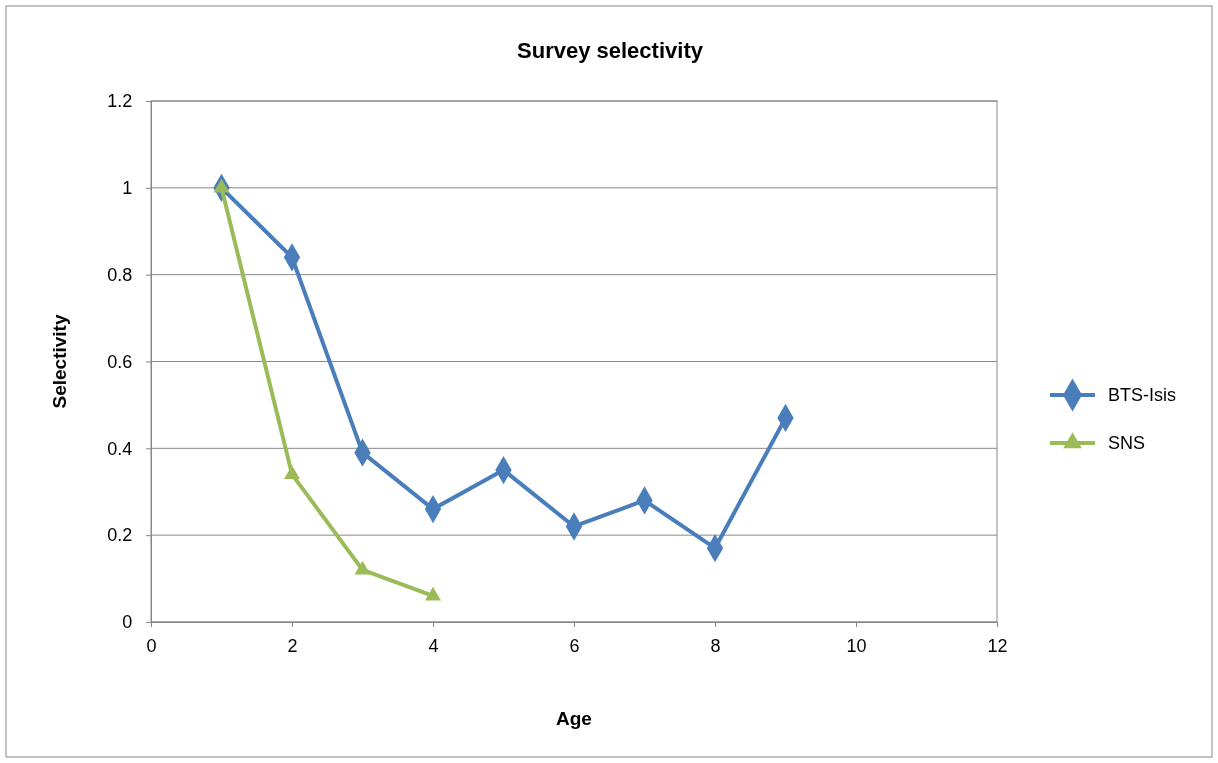 Image resolution: width=1218 pixels, height=763 pixels. I want to click on x-tick-label: 0, so click(151, 645).